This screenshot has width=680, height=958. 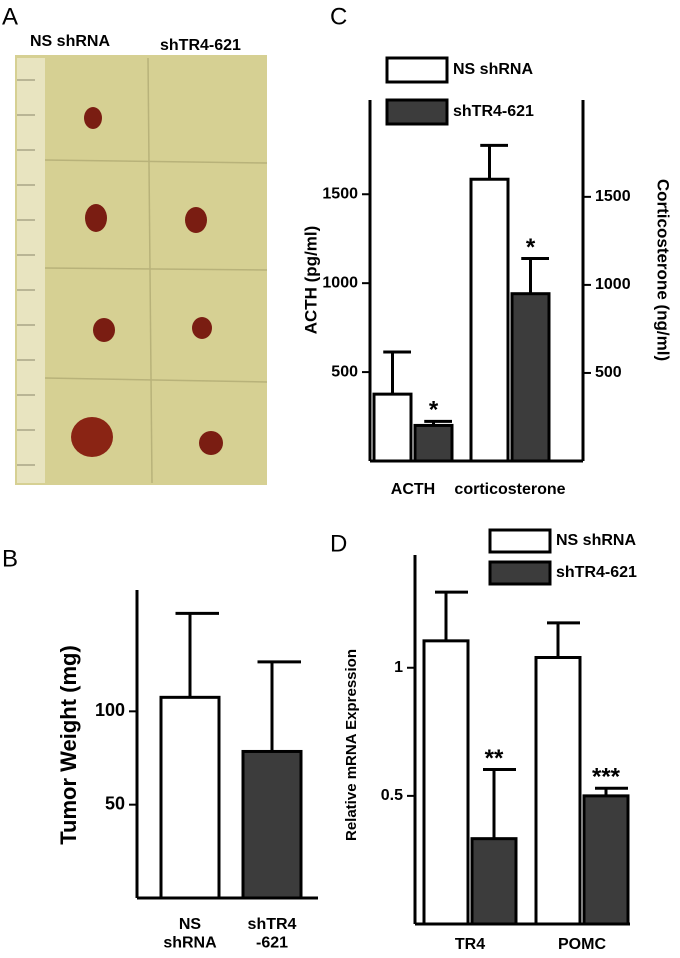 I want to click on y2-tick-label: 500, so click(x=608, y=372).